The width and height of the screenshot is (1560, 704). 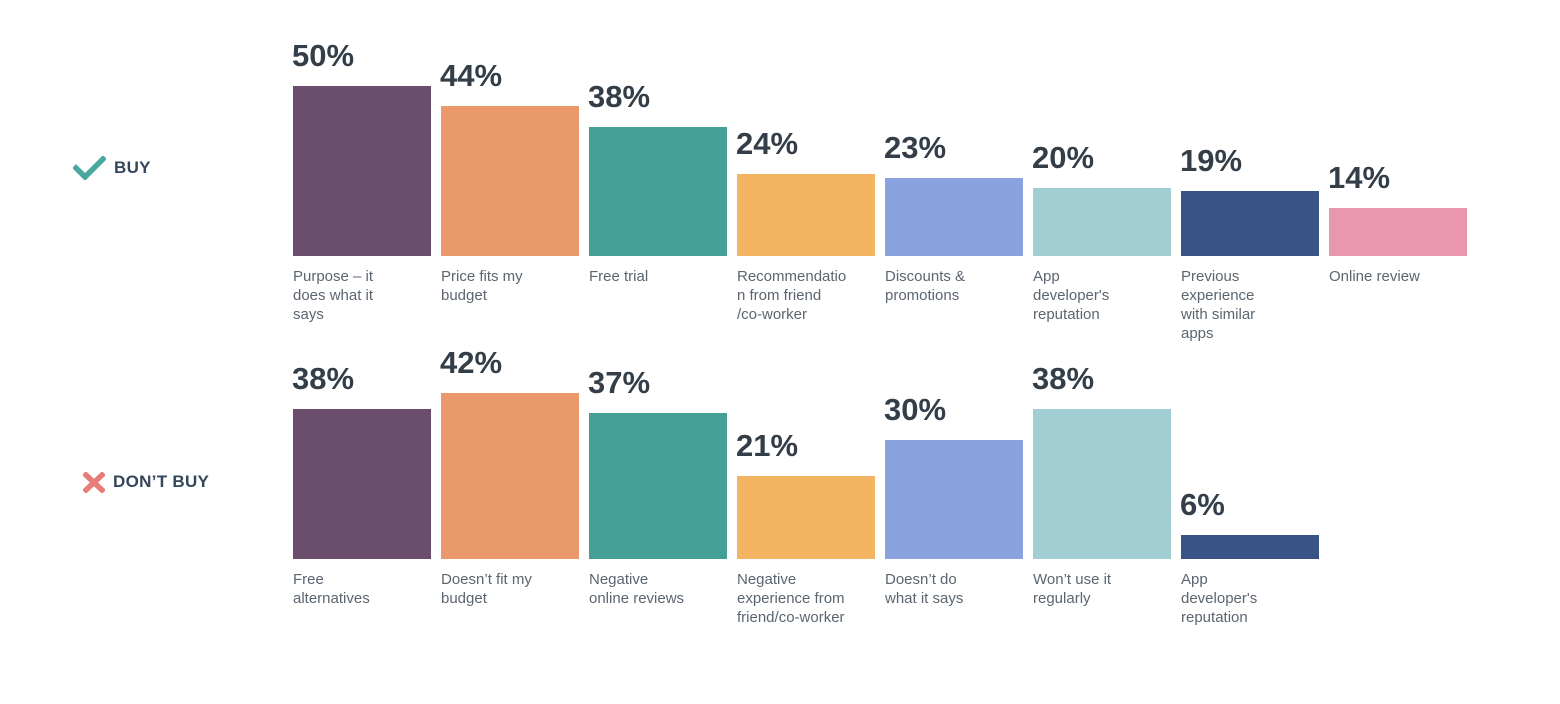 I want to click on legend-buy: BUY, so click(x=112, y=168).